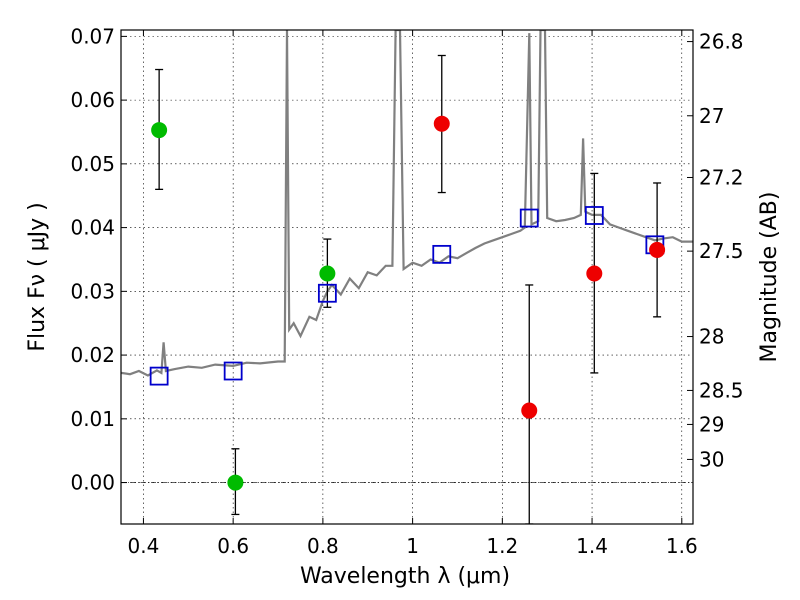 Image resolution: width=800 pixels, height=600 pixels. I want to click on magnitude-tick-label: 28, so click(711, 337).